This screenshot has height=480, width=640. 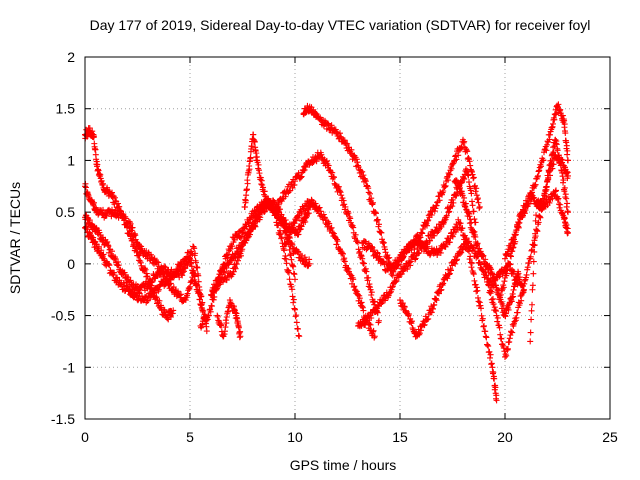 What do you see at coordinates (190, 437) in the screenshot?
I see `x-tick-label: 5` at bounding box center [190, 437].